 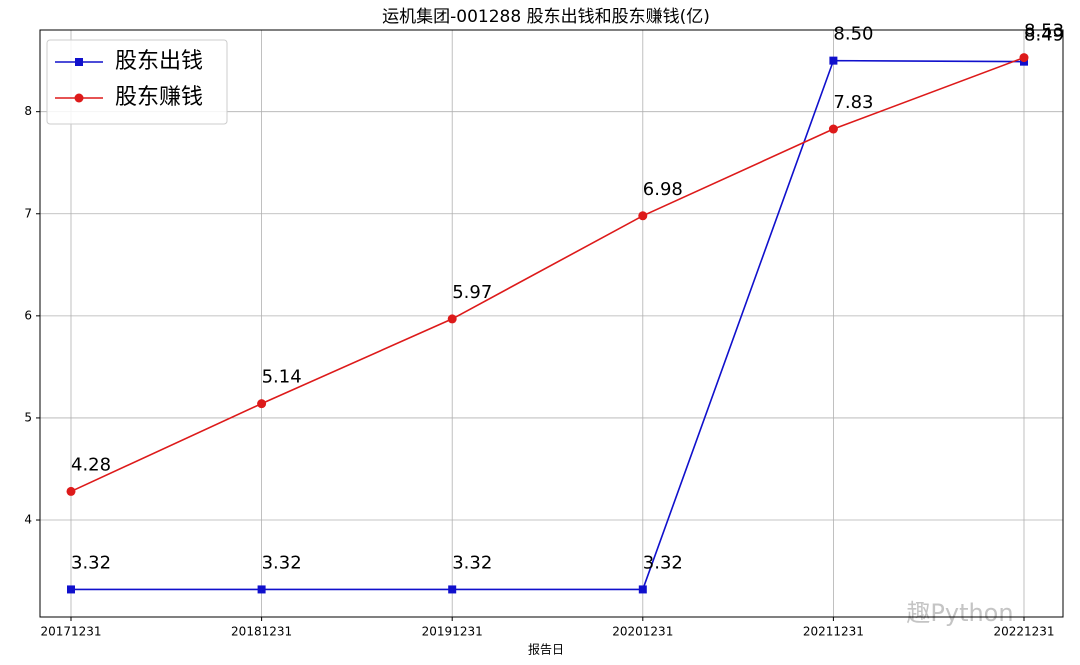 What do you see at coordinates (282, 377) in the screenshot?
I see `data-label: 5.14` at bounding box center [282, 377].